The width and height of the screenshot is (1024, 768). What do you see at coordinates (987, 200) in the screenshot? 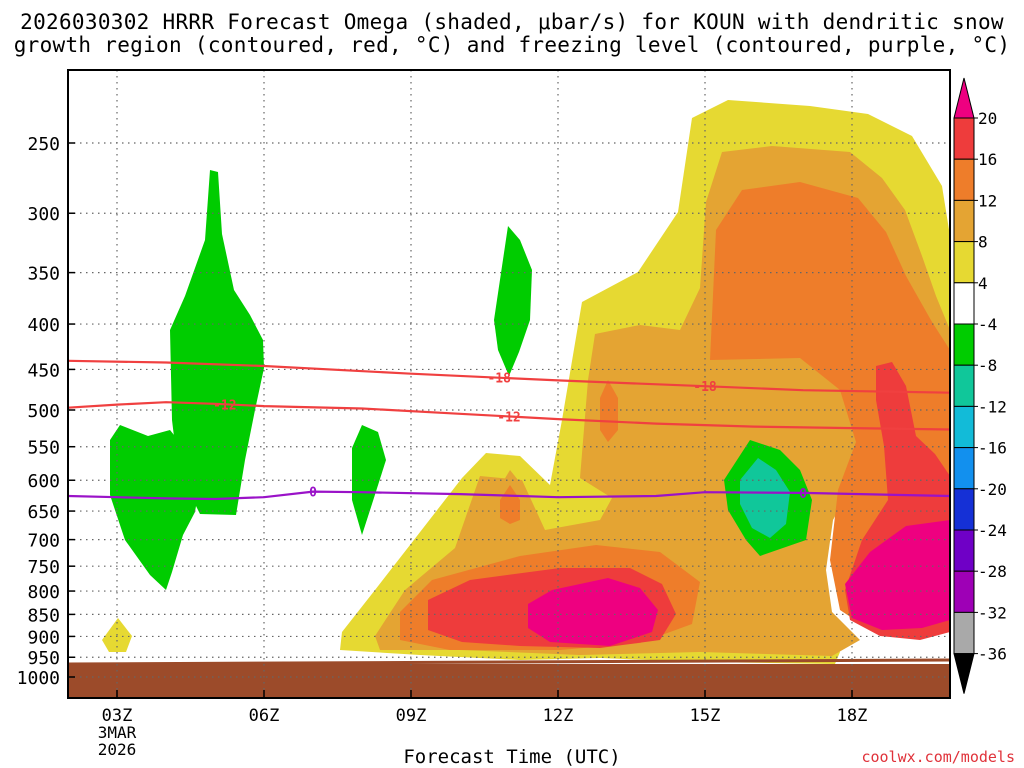
I see `colorbar-label: 12` at bounding box center [987, 200].